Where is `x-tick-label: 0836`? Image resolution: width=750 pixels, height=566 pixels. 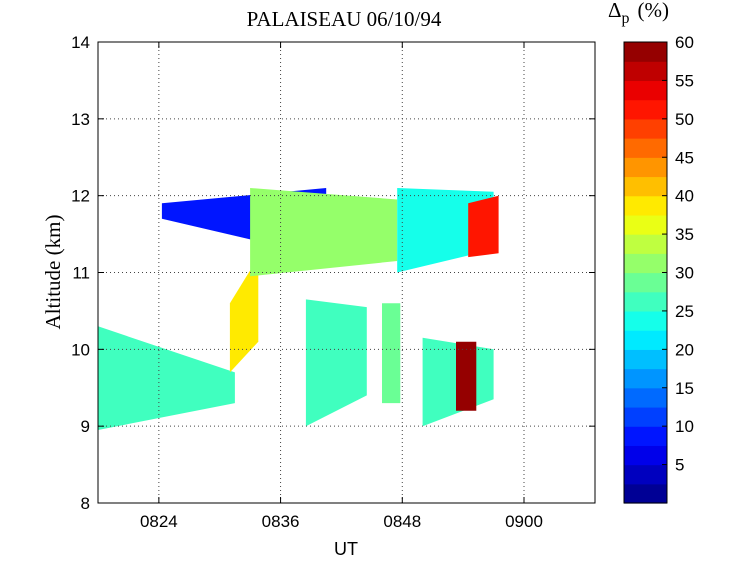
x-tick-label: 0836 is located at coordinates (281, 521).